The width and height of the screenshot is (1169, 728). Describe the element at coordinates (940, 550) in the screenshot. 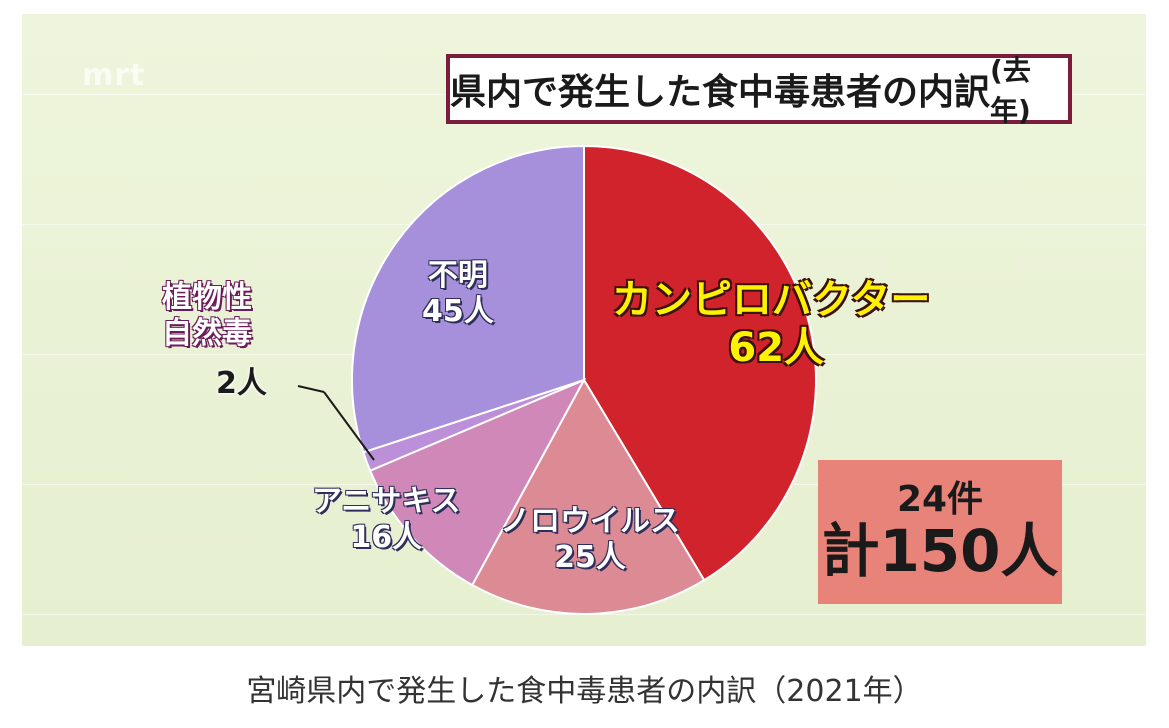

I see `total-people: 計150人` at that location.